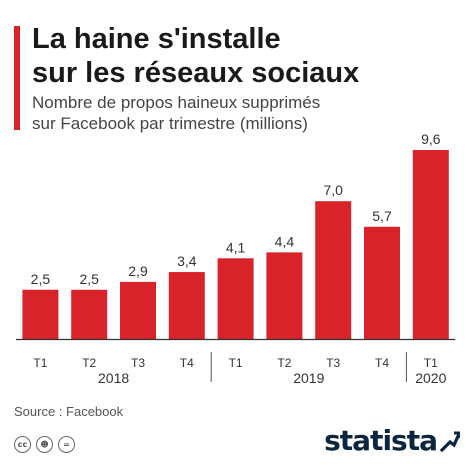 The height and width of the screenshot is (474, 474). I want to click on subtitle-line-2: sur Facebook par trimestre (millions), so click(170, 123).